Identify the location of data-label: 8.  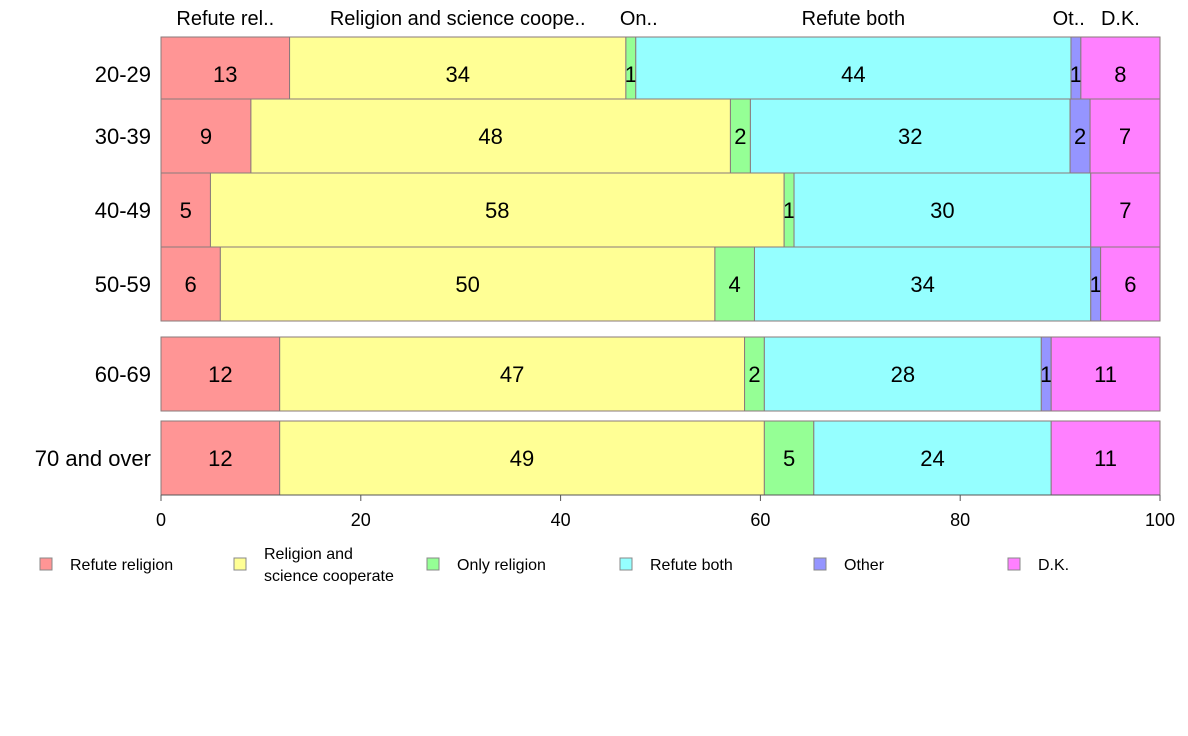
(1120, 74).